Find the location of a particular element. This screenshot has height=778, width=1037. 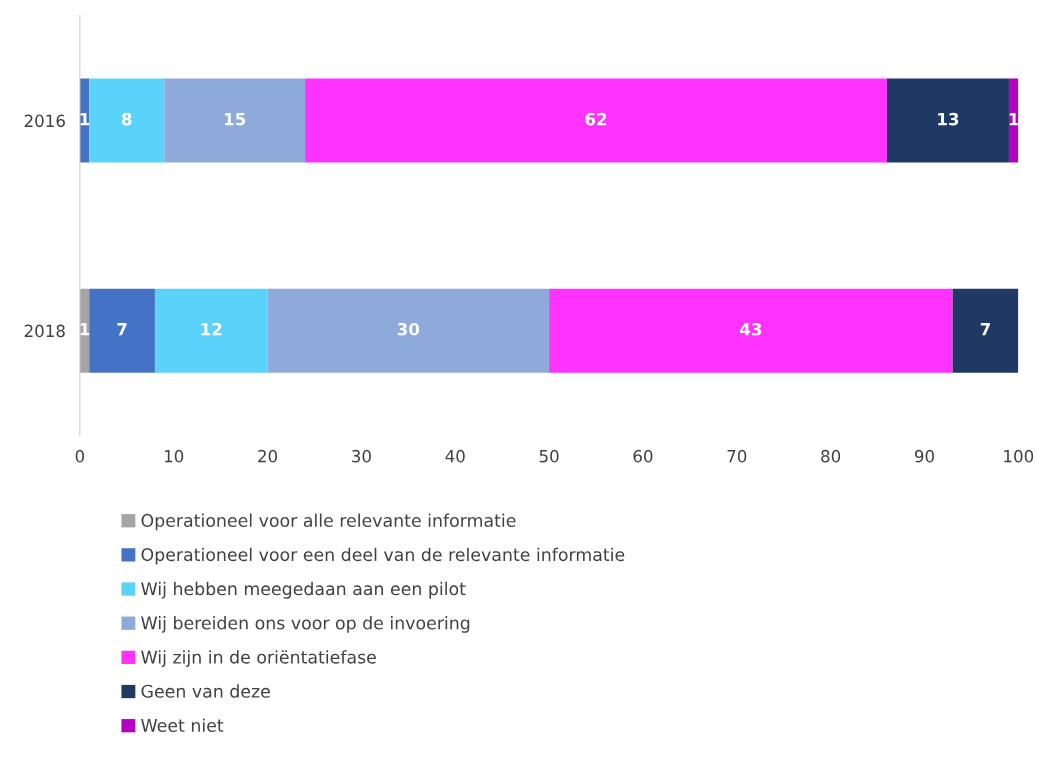

x-tick-label: 20 is located at coordinates (268, 456).